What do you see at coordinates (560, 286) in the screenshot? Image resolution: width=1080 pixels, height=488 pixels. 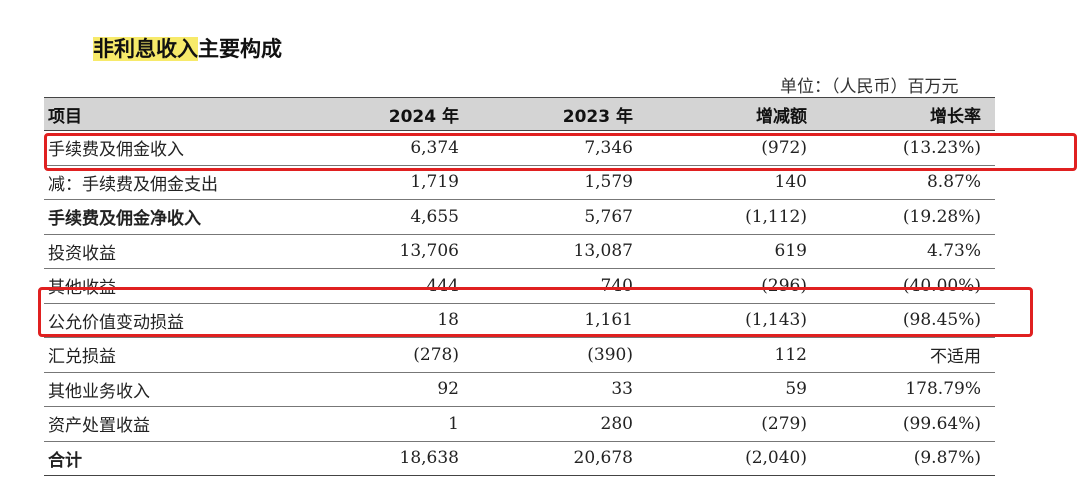 I see `row-2023: 740` at bounding box center [560, 286].